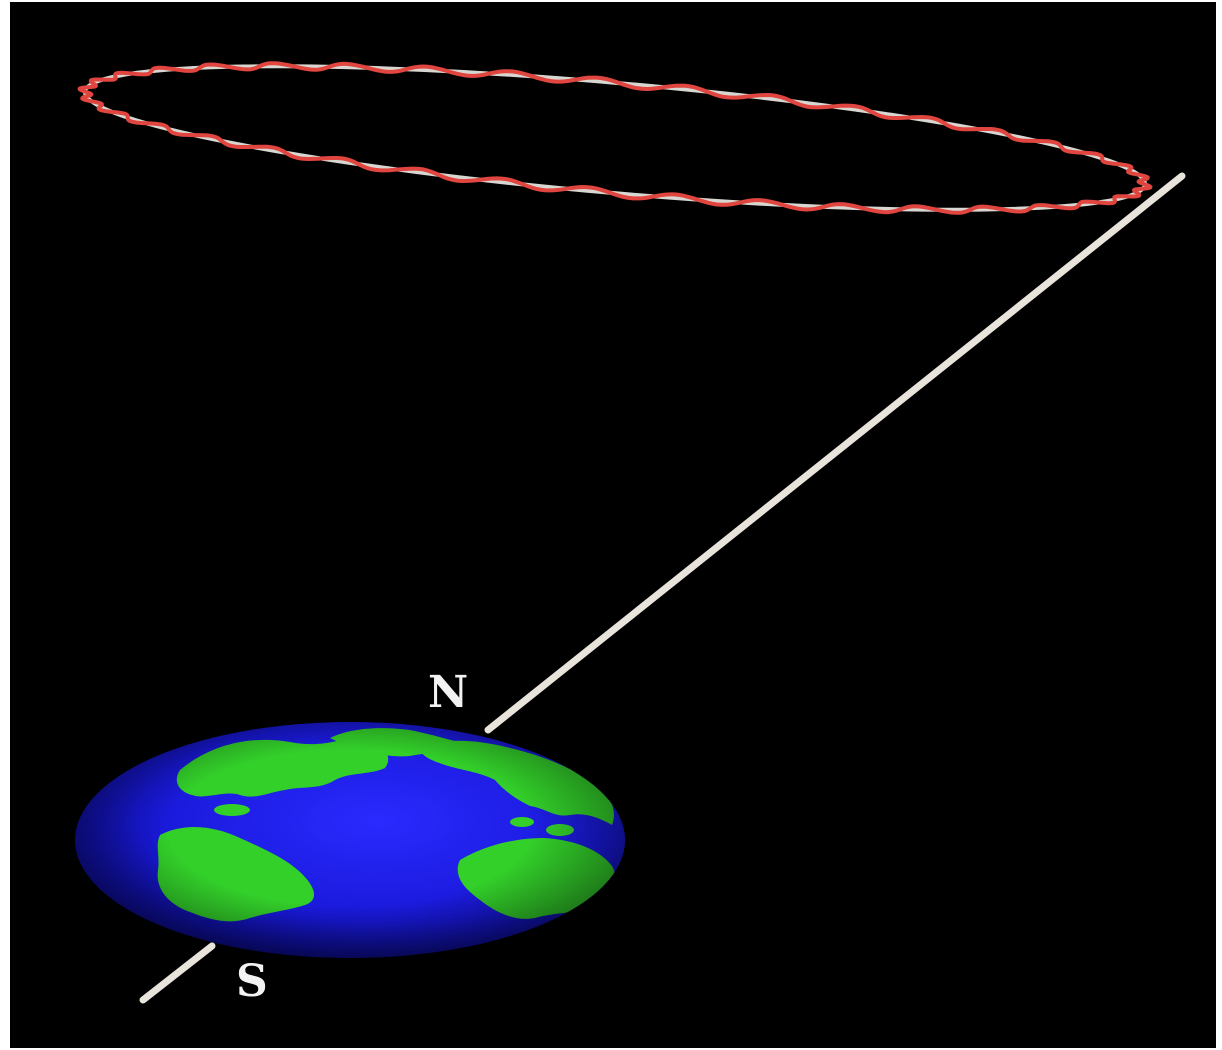  What do you see at coordinates (615, 138) in the screenshot?
I see `nutation-path` at bounding box center [615, 138].